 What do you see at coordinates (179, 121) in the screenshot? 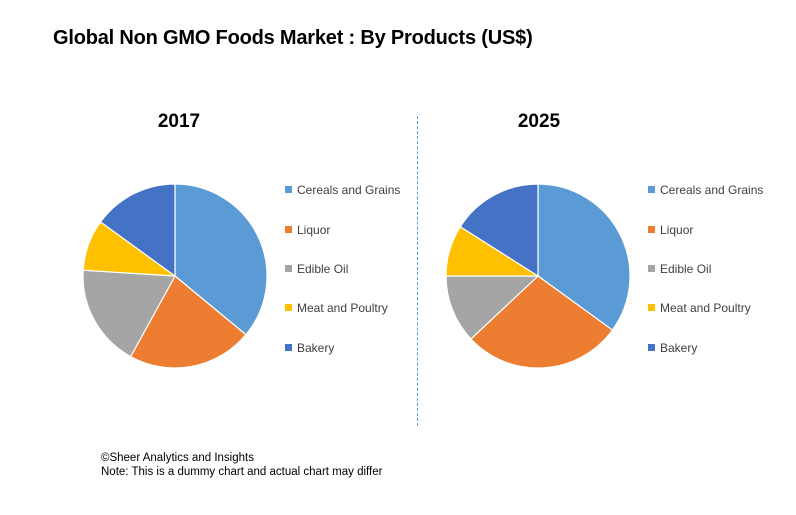
I see `pie-title-2017: 2017` at bounding box center [179, 121].